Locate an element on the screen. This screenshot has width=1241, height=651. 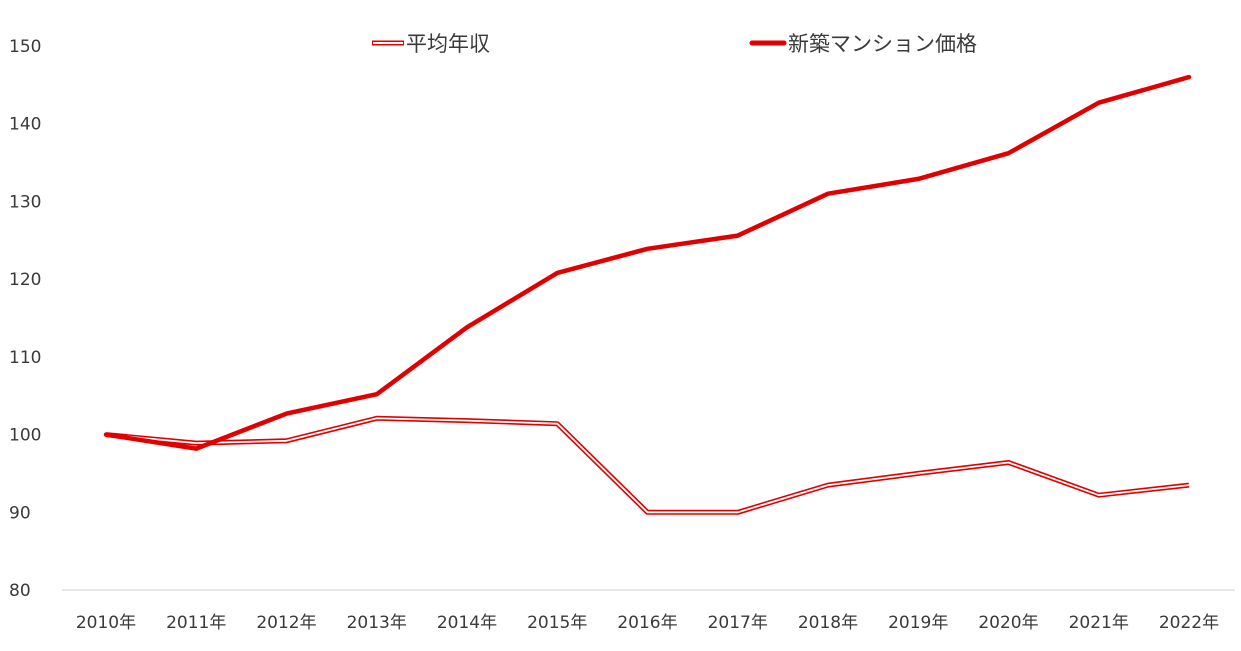
x-tick-label: 2012年 is located at coordinates (286, 623).